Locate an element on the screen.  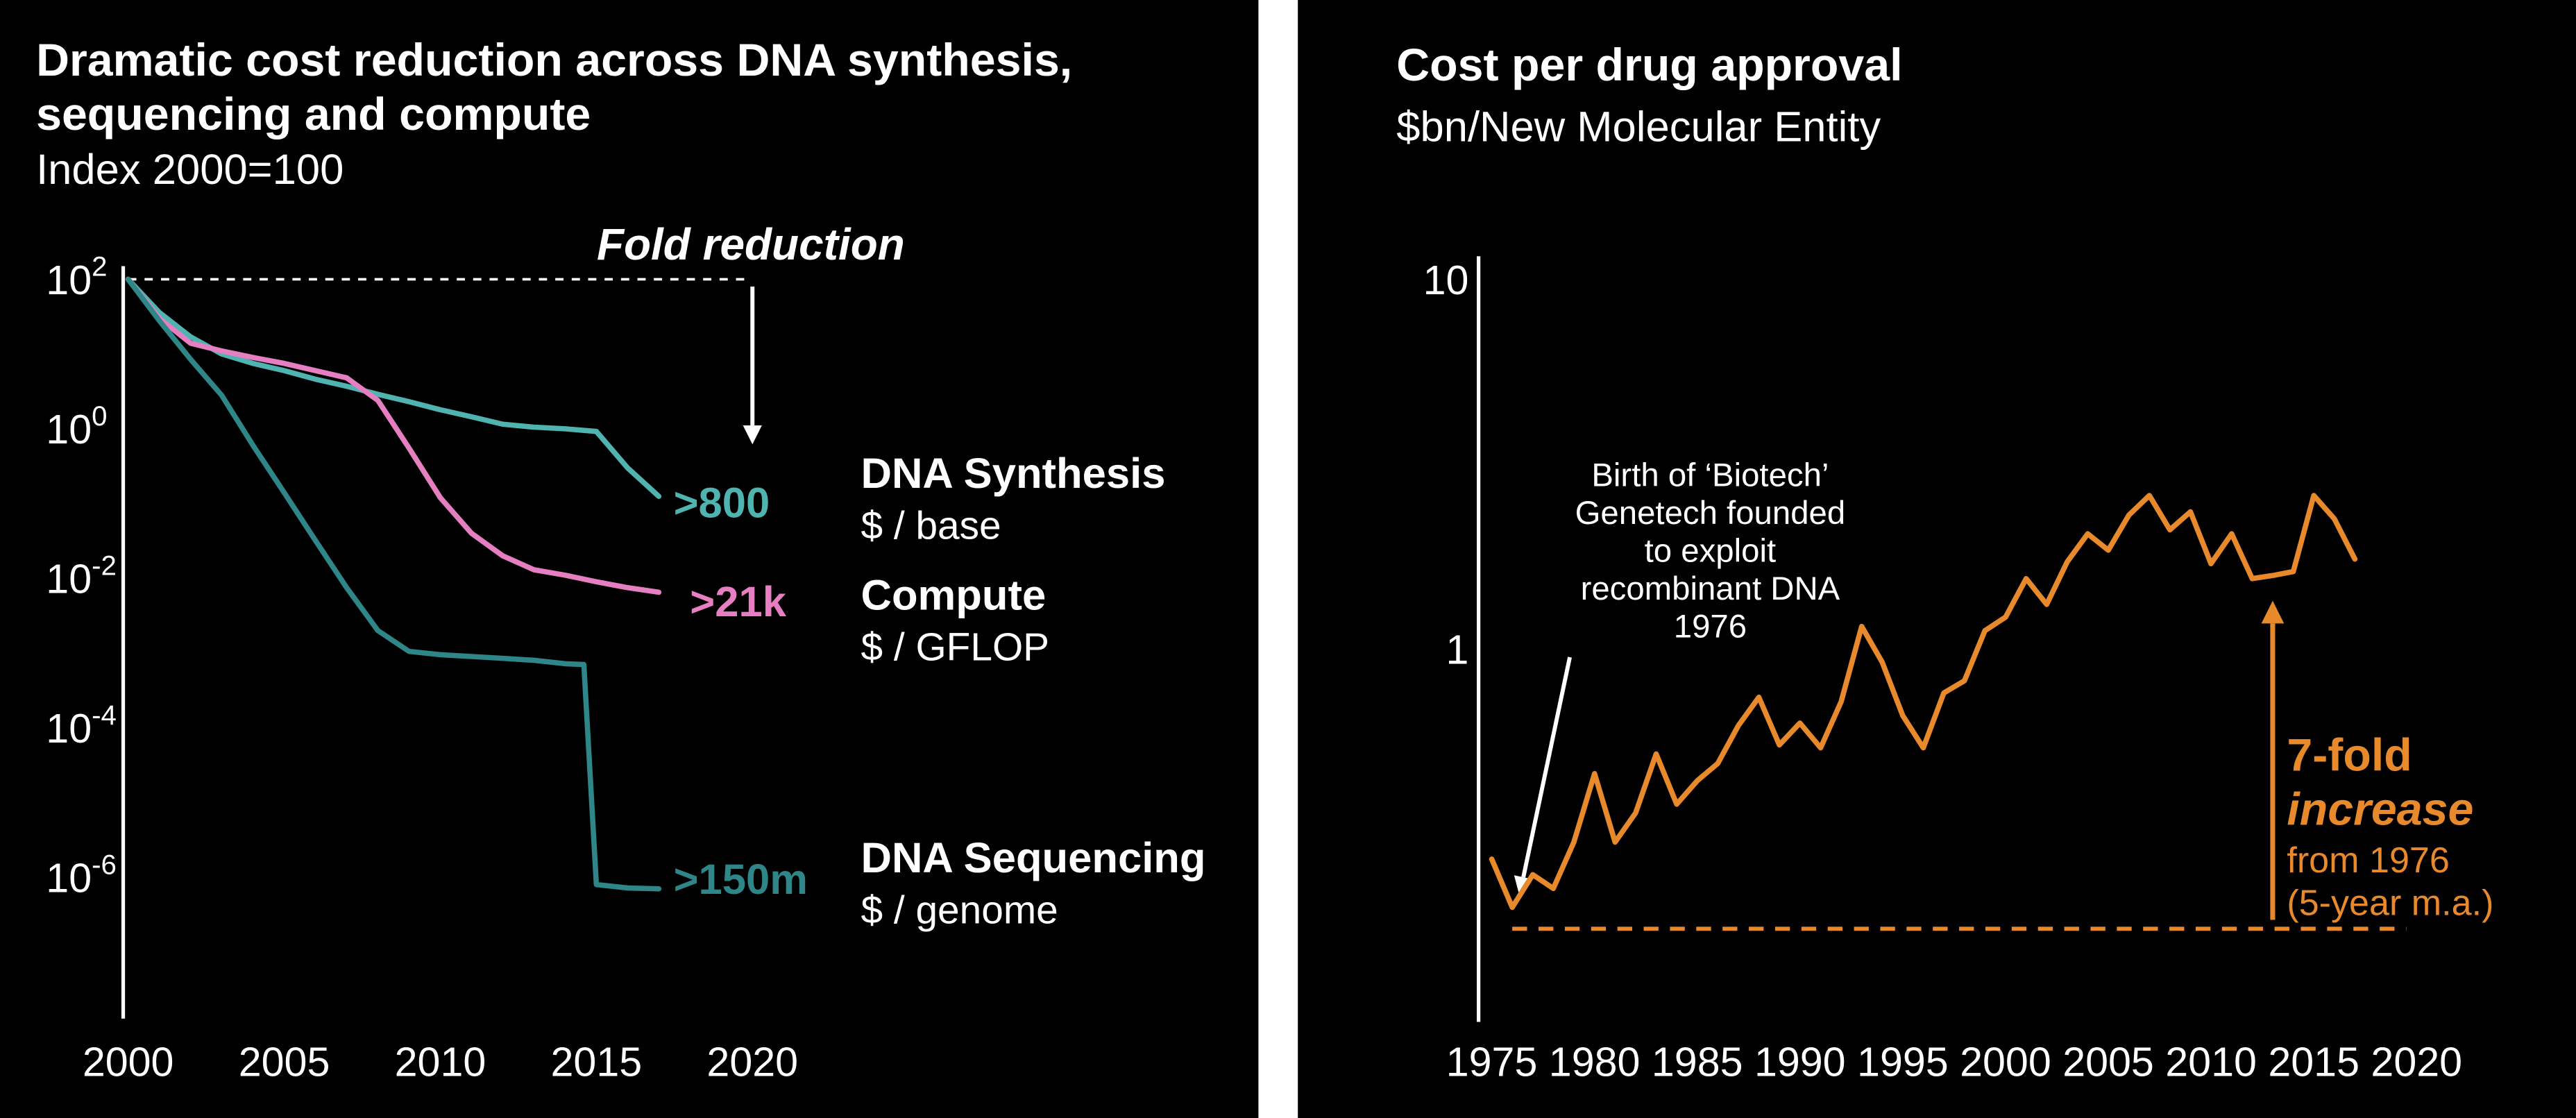
right-chart-subtitle: $bn/New Molecular Entity is located at coordinates (1639, 126).